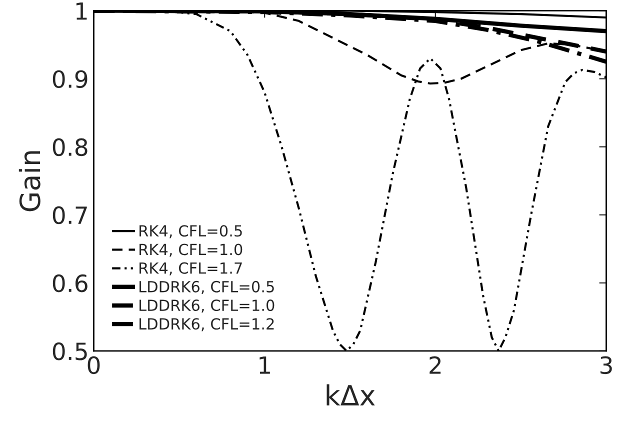 The image size is (625, 428). What do you see at coordinates (81, 11) in the screenshot?
I see `y-tick-label: 1` at bounding box center [81, 11].